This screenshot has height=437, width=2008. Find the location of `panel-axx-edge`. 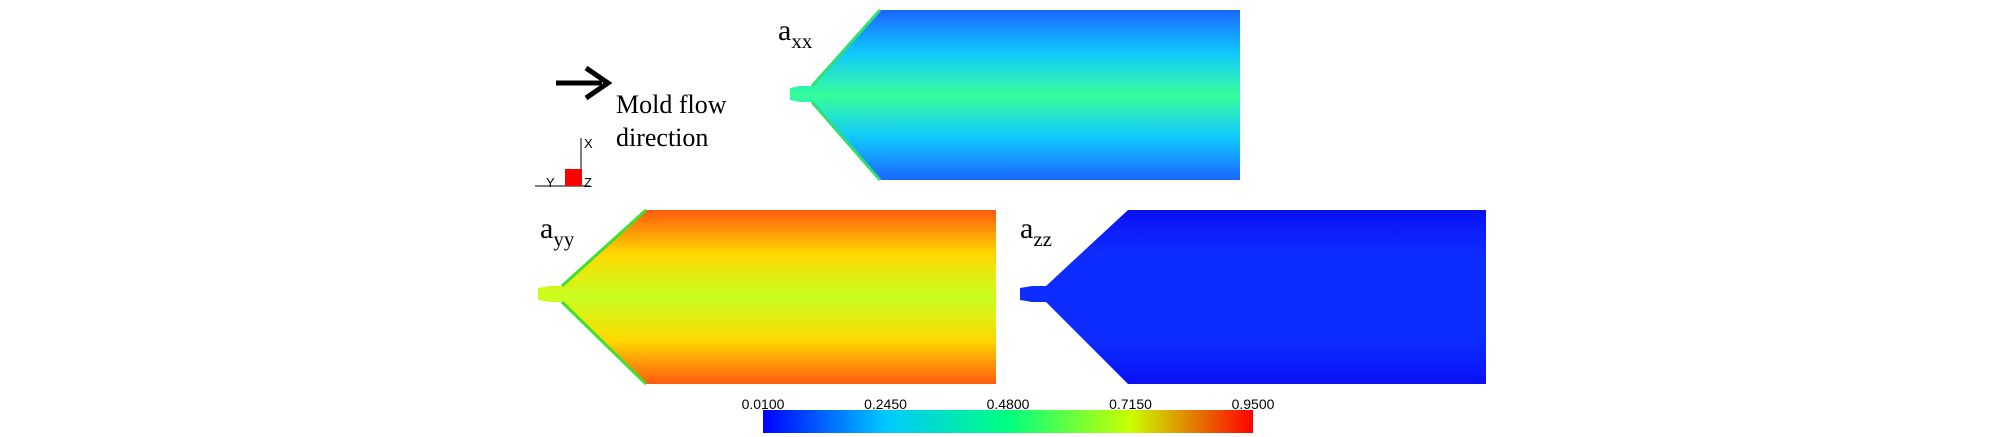

panel-axx-edge is located at coordinates (846, 94).